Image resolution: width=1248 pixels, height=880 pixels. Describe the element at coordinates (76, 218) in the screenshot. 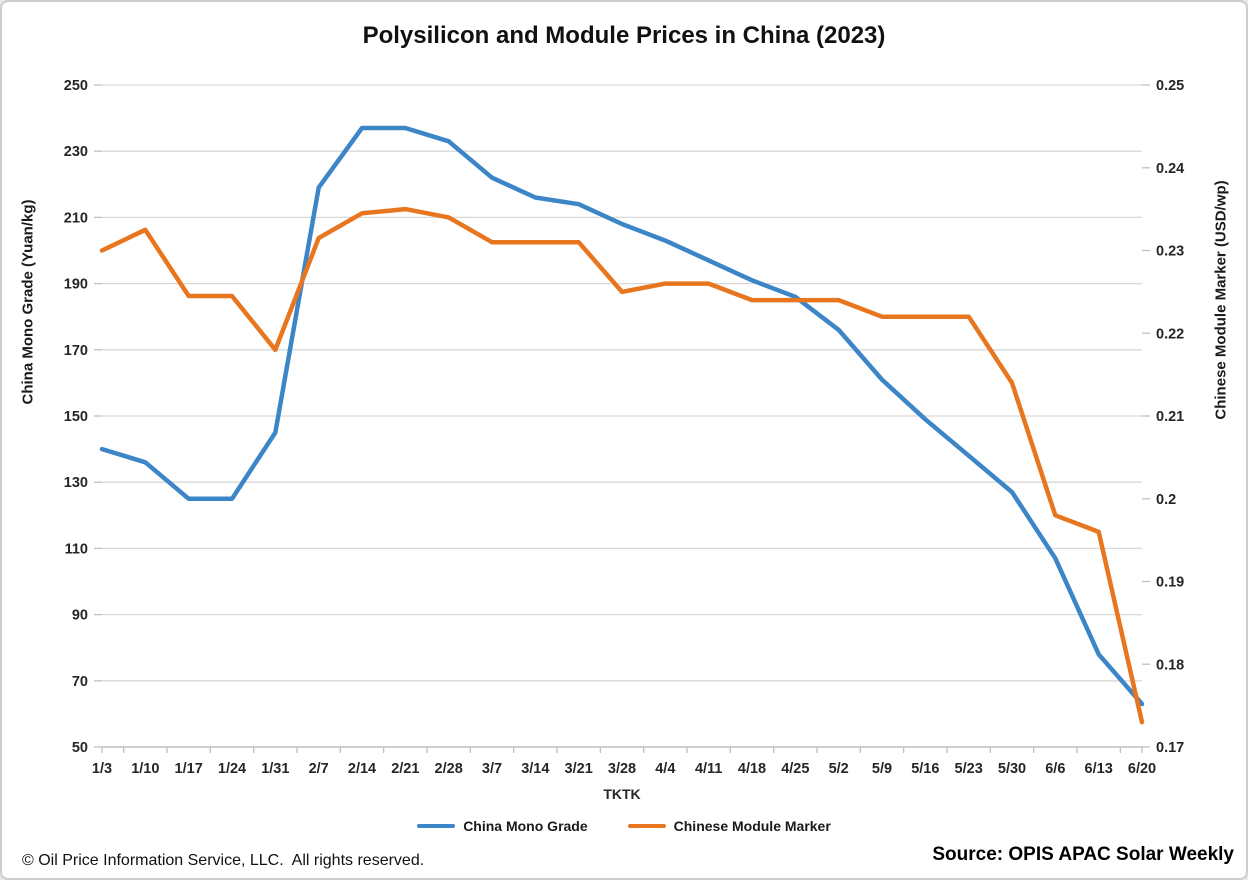

I see `y-left-tick-label: 210` at that location.